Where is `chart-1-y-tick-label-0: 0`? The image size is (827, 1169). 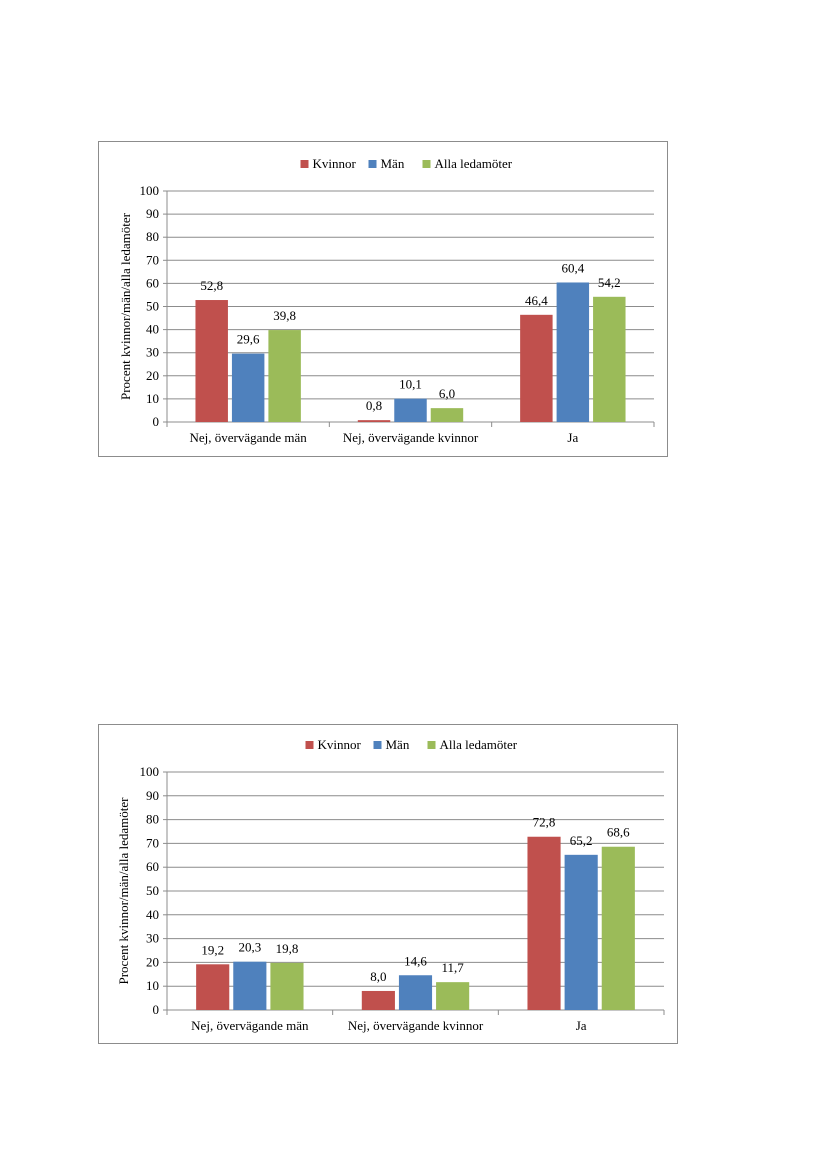 chart-1-y-tick-label-0: 0 is located at coordinates (156, 421).